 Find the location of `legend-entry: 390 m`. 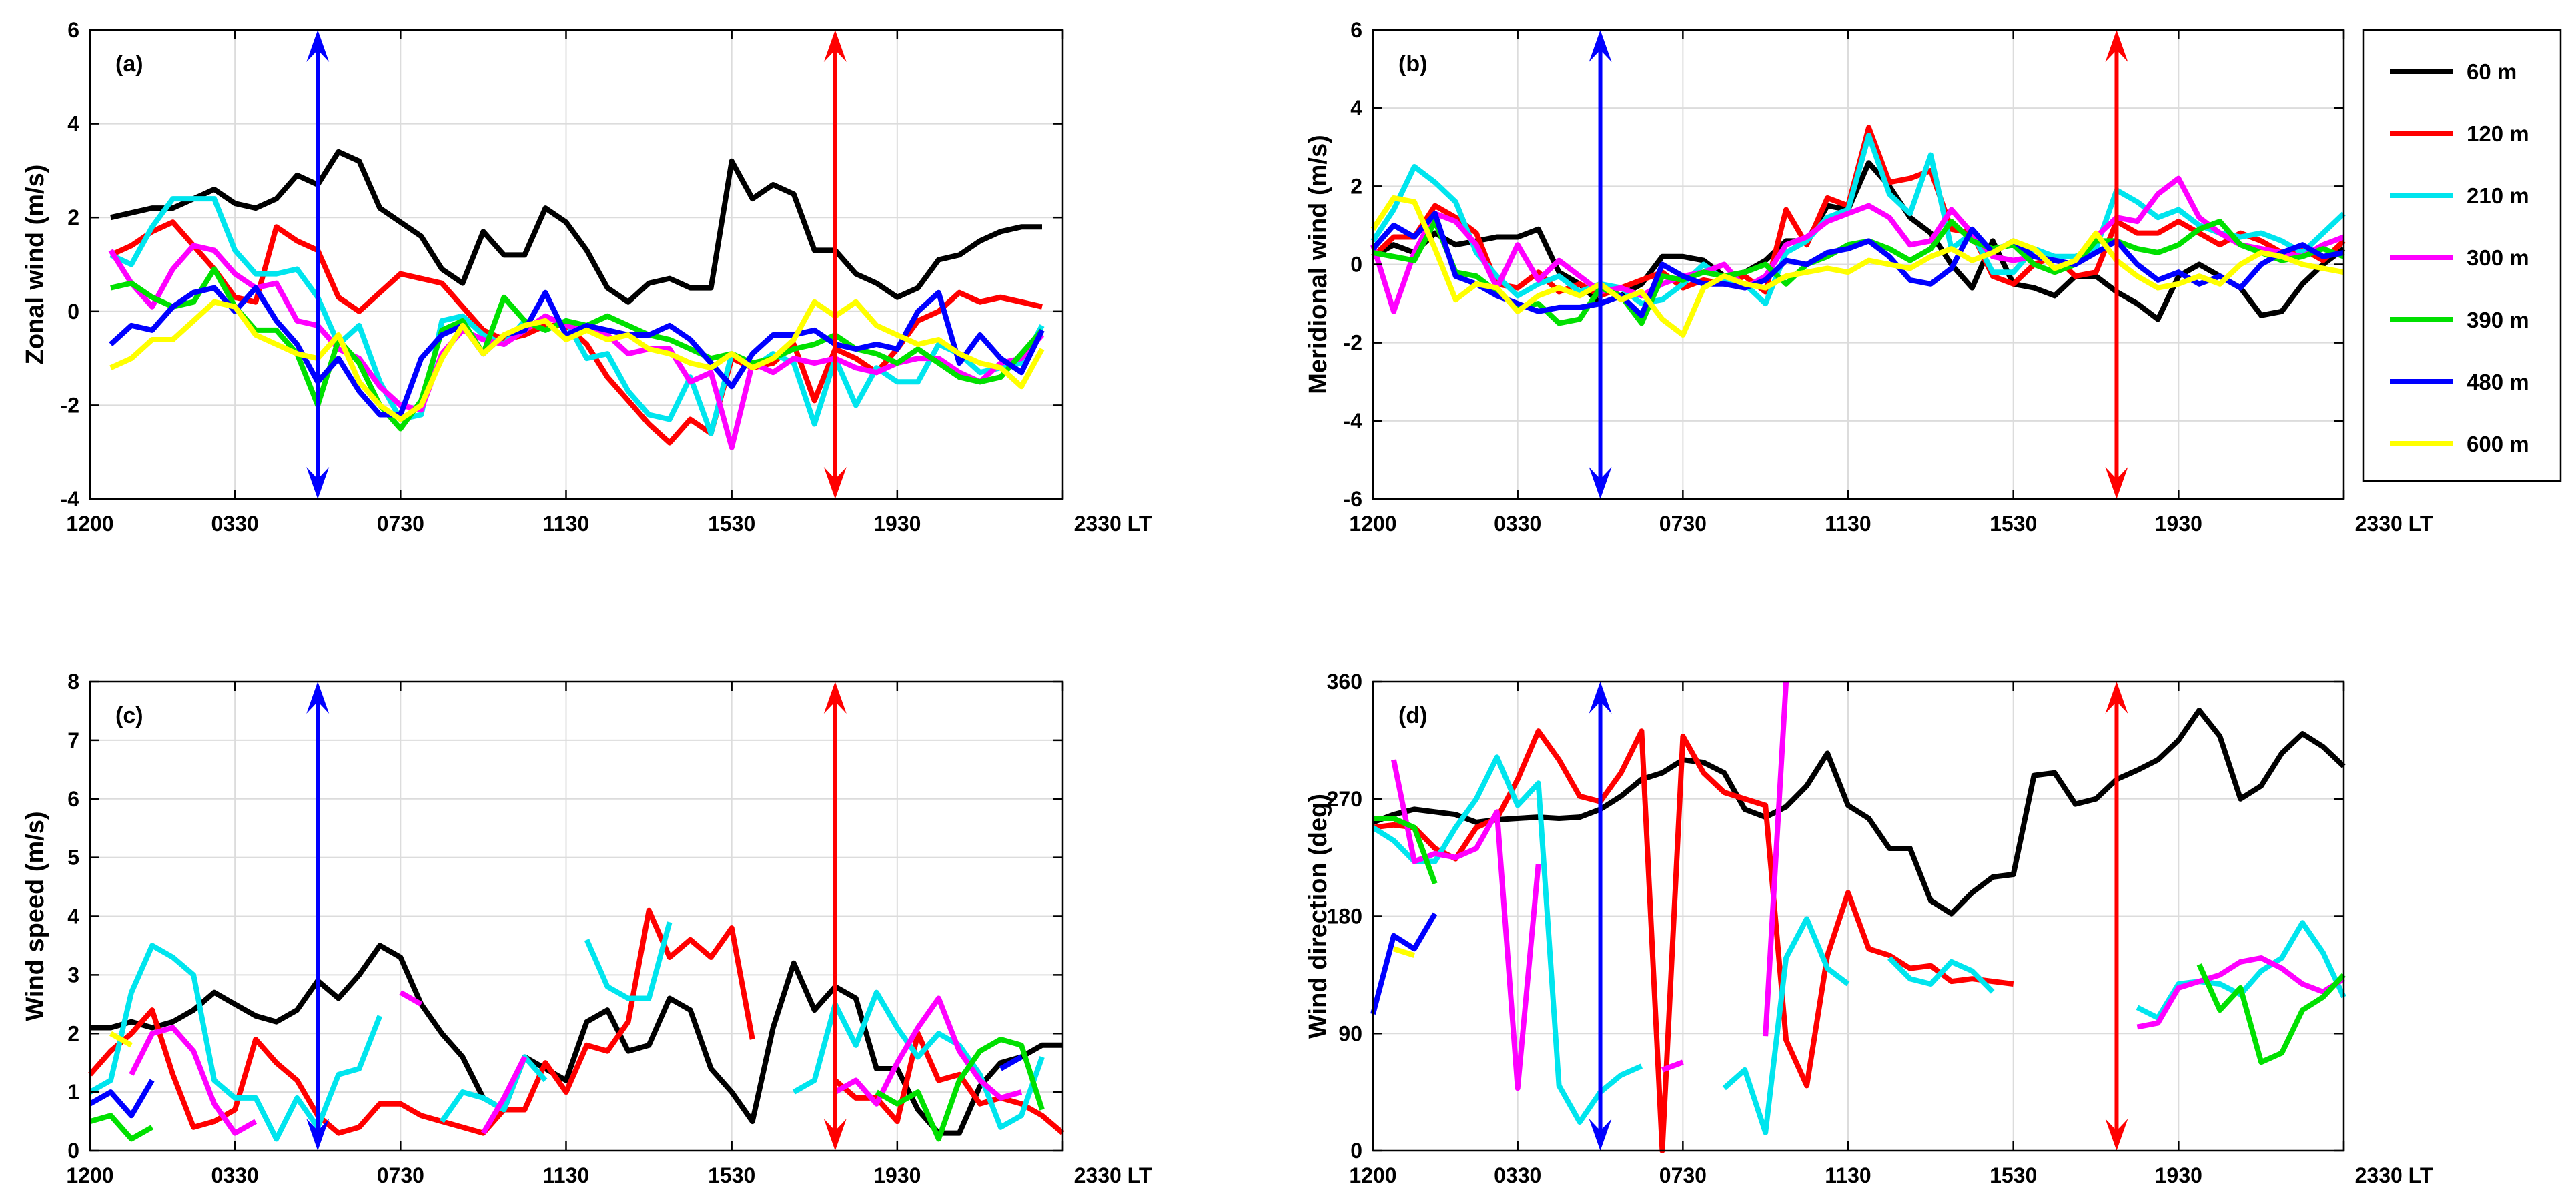

legend-entry: 390 m is located at coordinates (2459, 320).